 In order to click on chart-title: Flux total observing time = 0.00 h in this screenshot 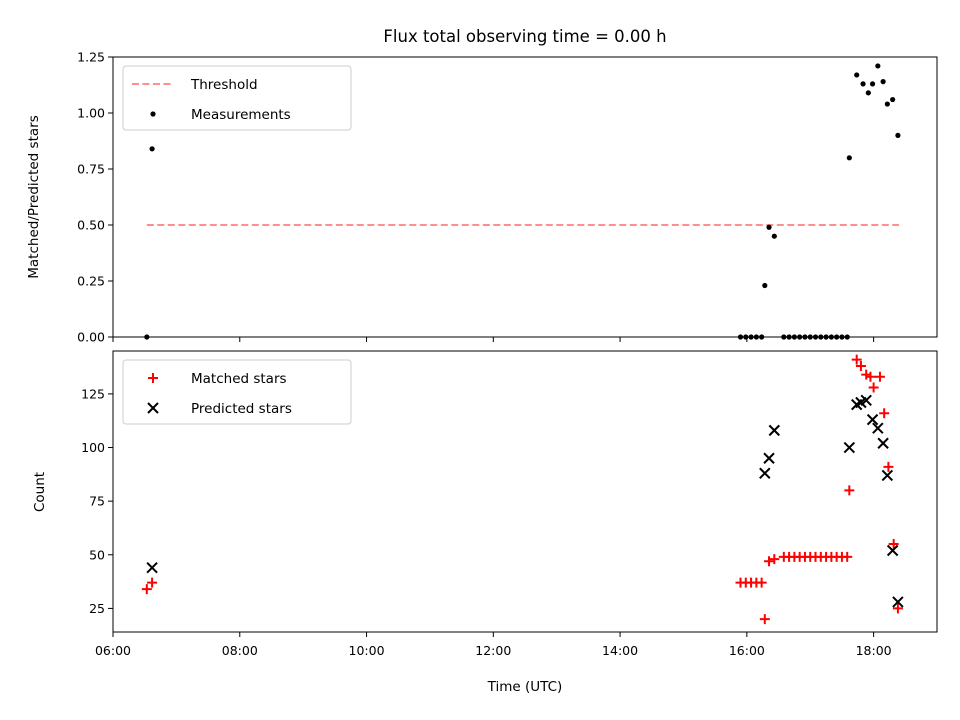, I will do `click(524, 36)`.